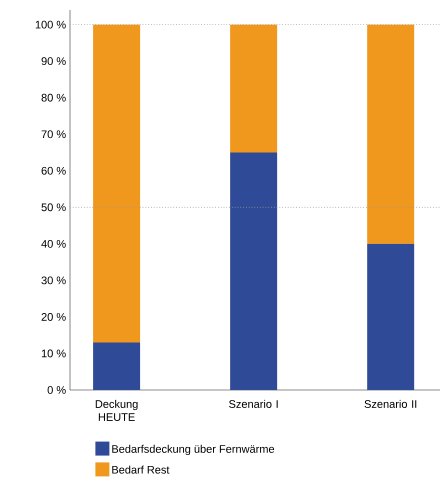 The width and height of the screenshot is (444, 488). I want to click on y-tick-label: 80 %, so click(54, 98).